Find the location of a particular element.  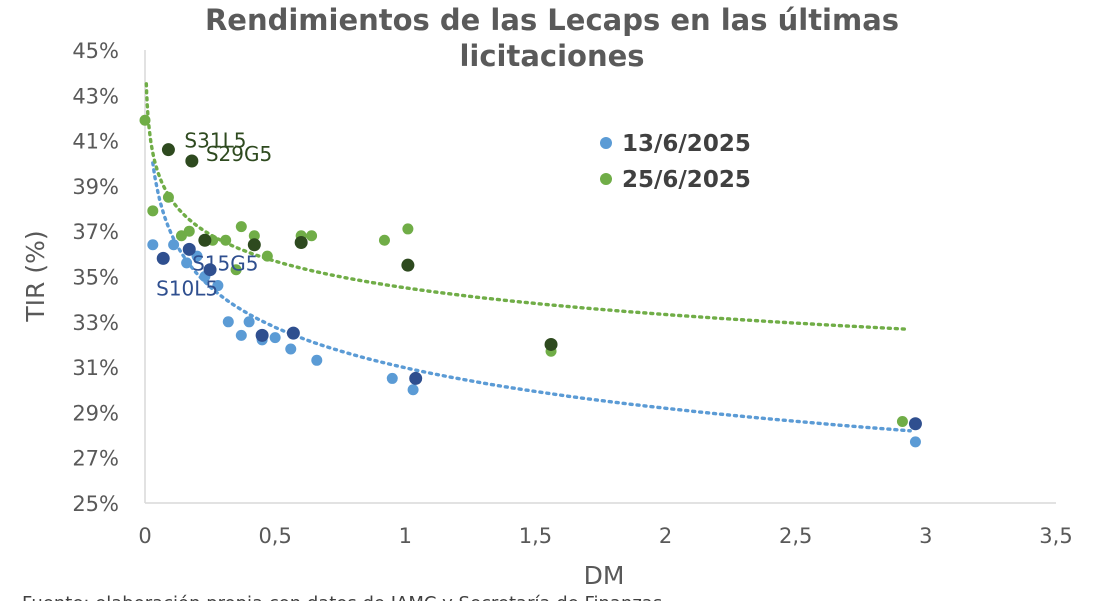

y-tick-label: 43% is located at coordinates (95, 96).